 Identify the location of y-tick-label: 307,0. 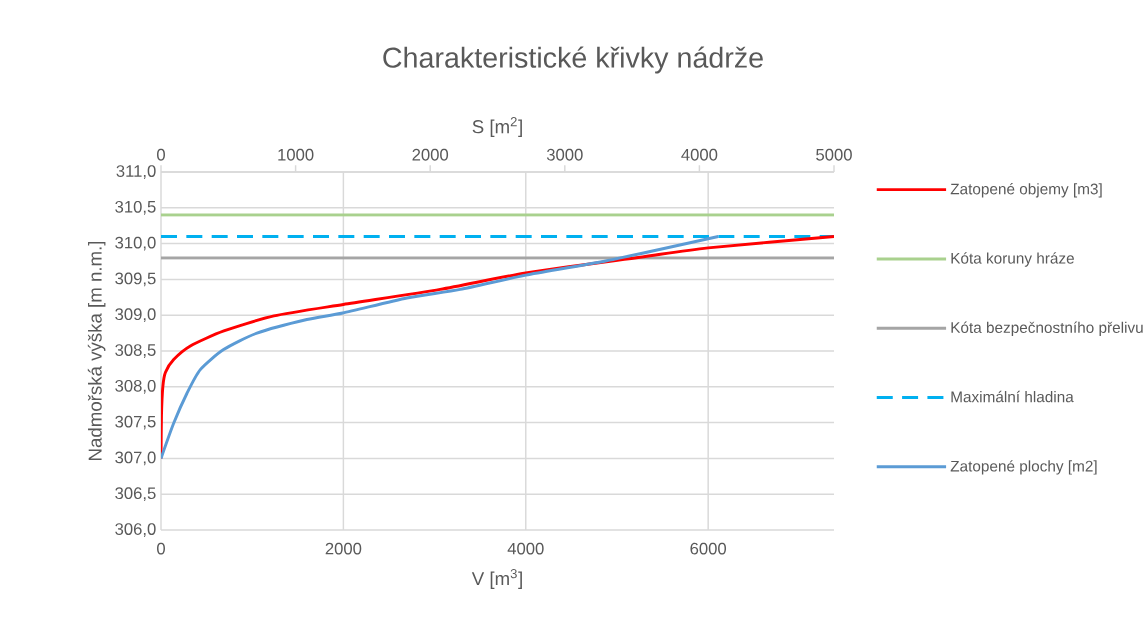
(135, 458).